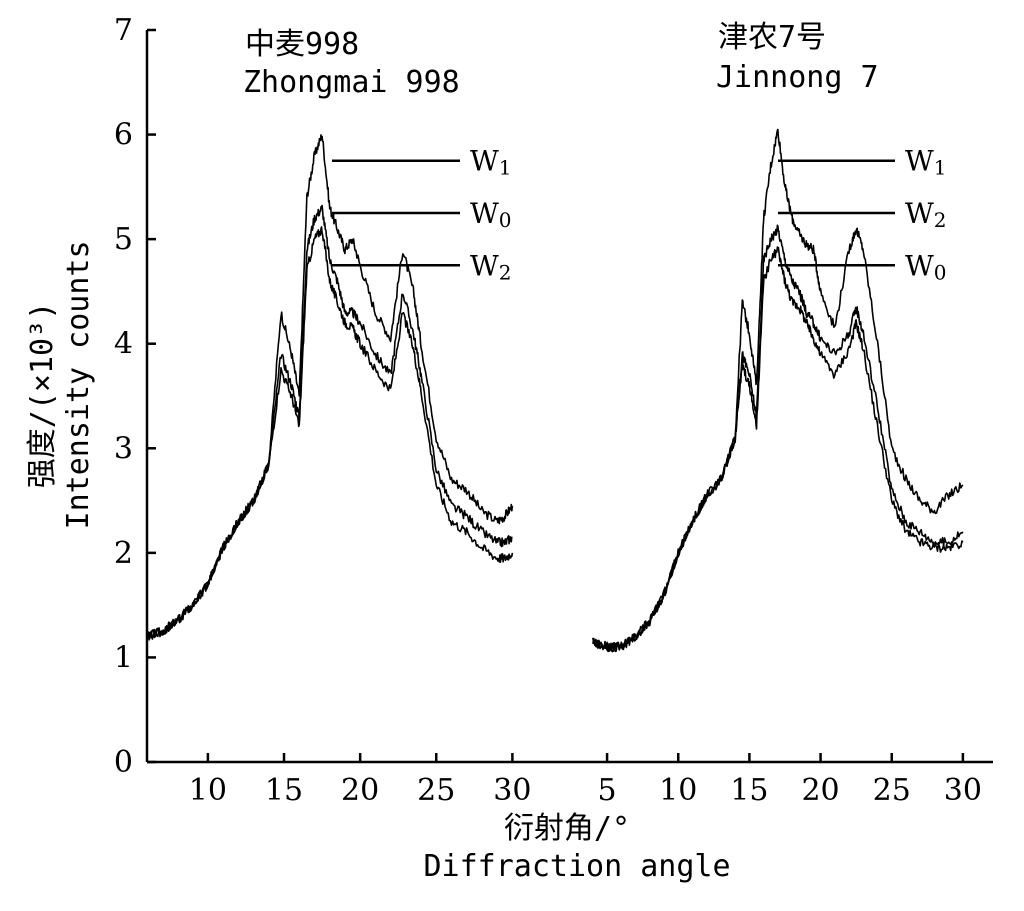 The image size is (1024, 911). What do you see at coordinates (567, 828) in the screenshot?
I see `x-axis-label-zh: 衍射角/°` at bounding box center [567, 828].